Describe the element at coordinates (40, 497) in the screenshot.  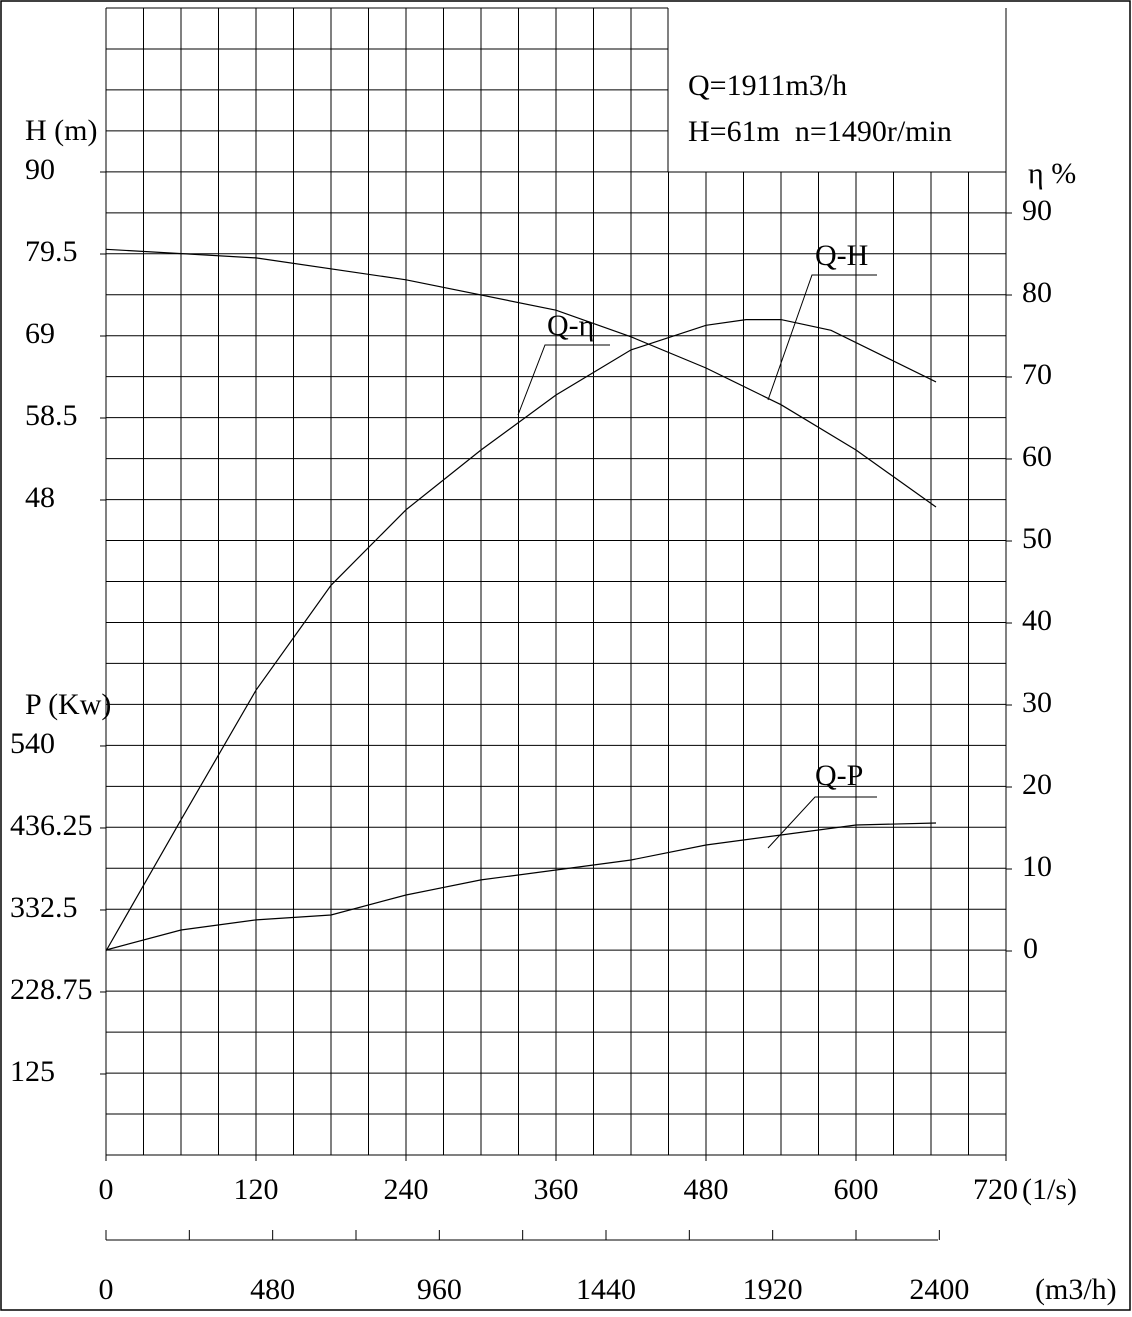
I see `y-tick-label: 48` at that location.